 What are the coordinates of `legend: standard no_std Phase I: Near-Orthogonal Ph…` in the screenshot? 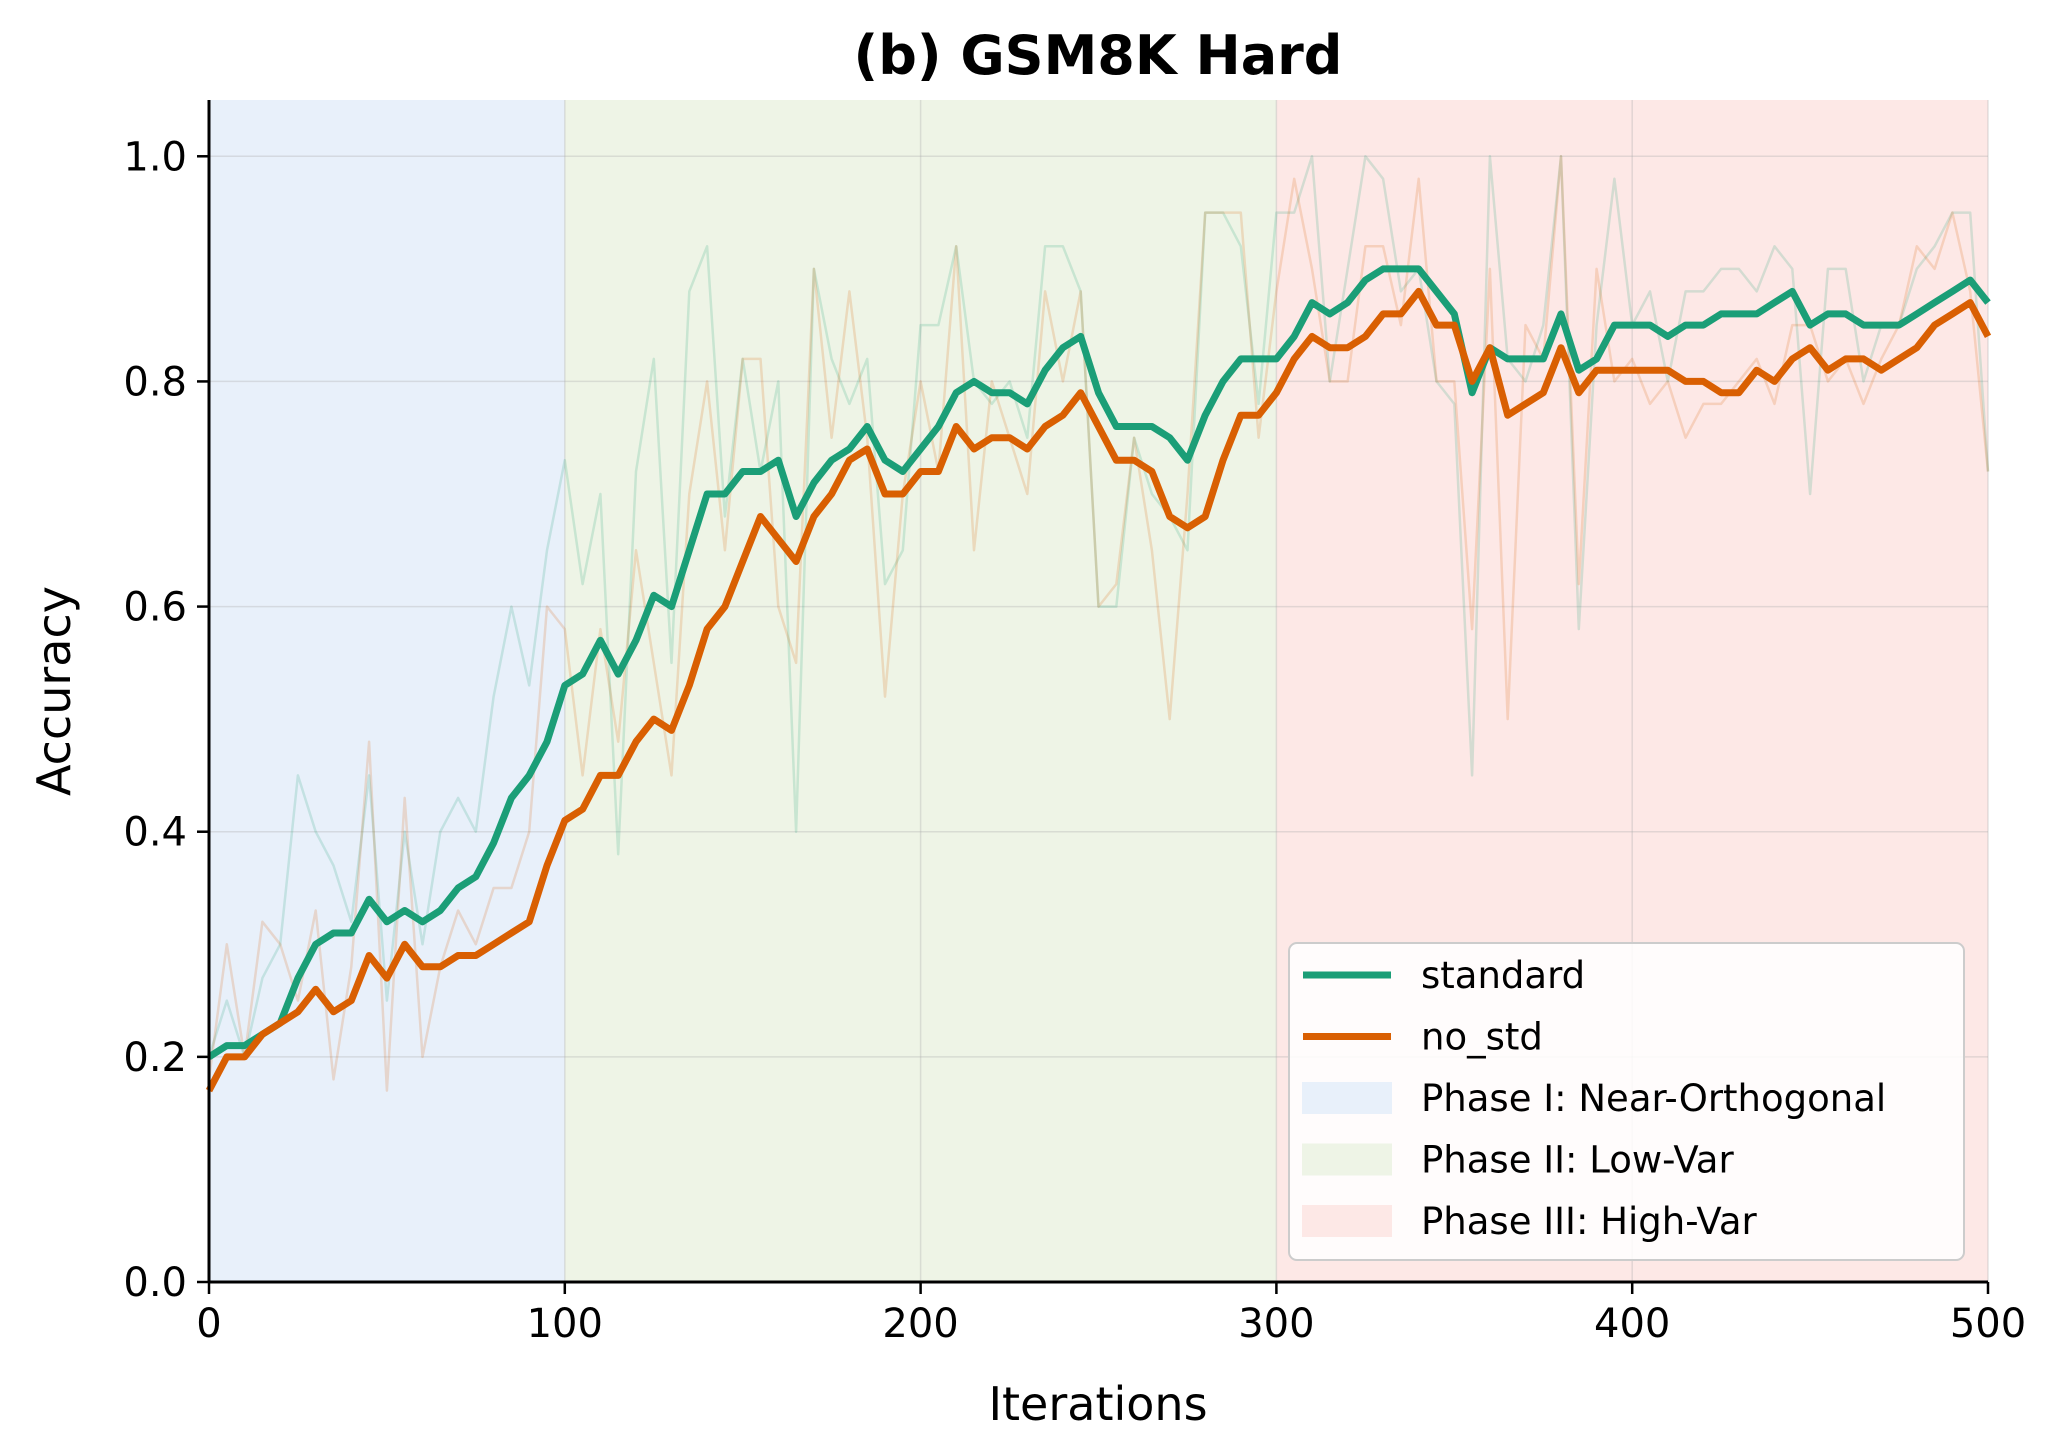 It's located at (1626, 1101).